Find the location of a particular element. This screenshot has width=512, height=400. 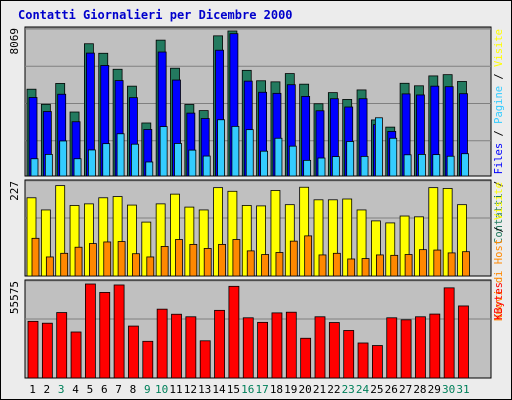

x-tick-label: 19 is located at coordinates (290, 389).